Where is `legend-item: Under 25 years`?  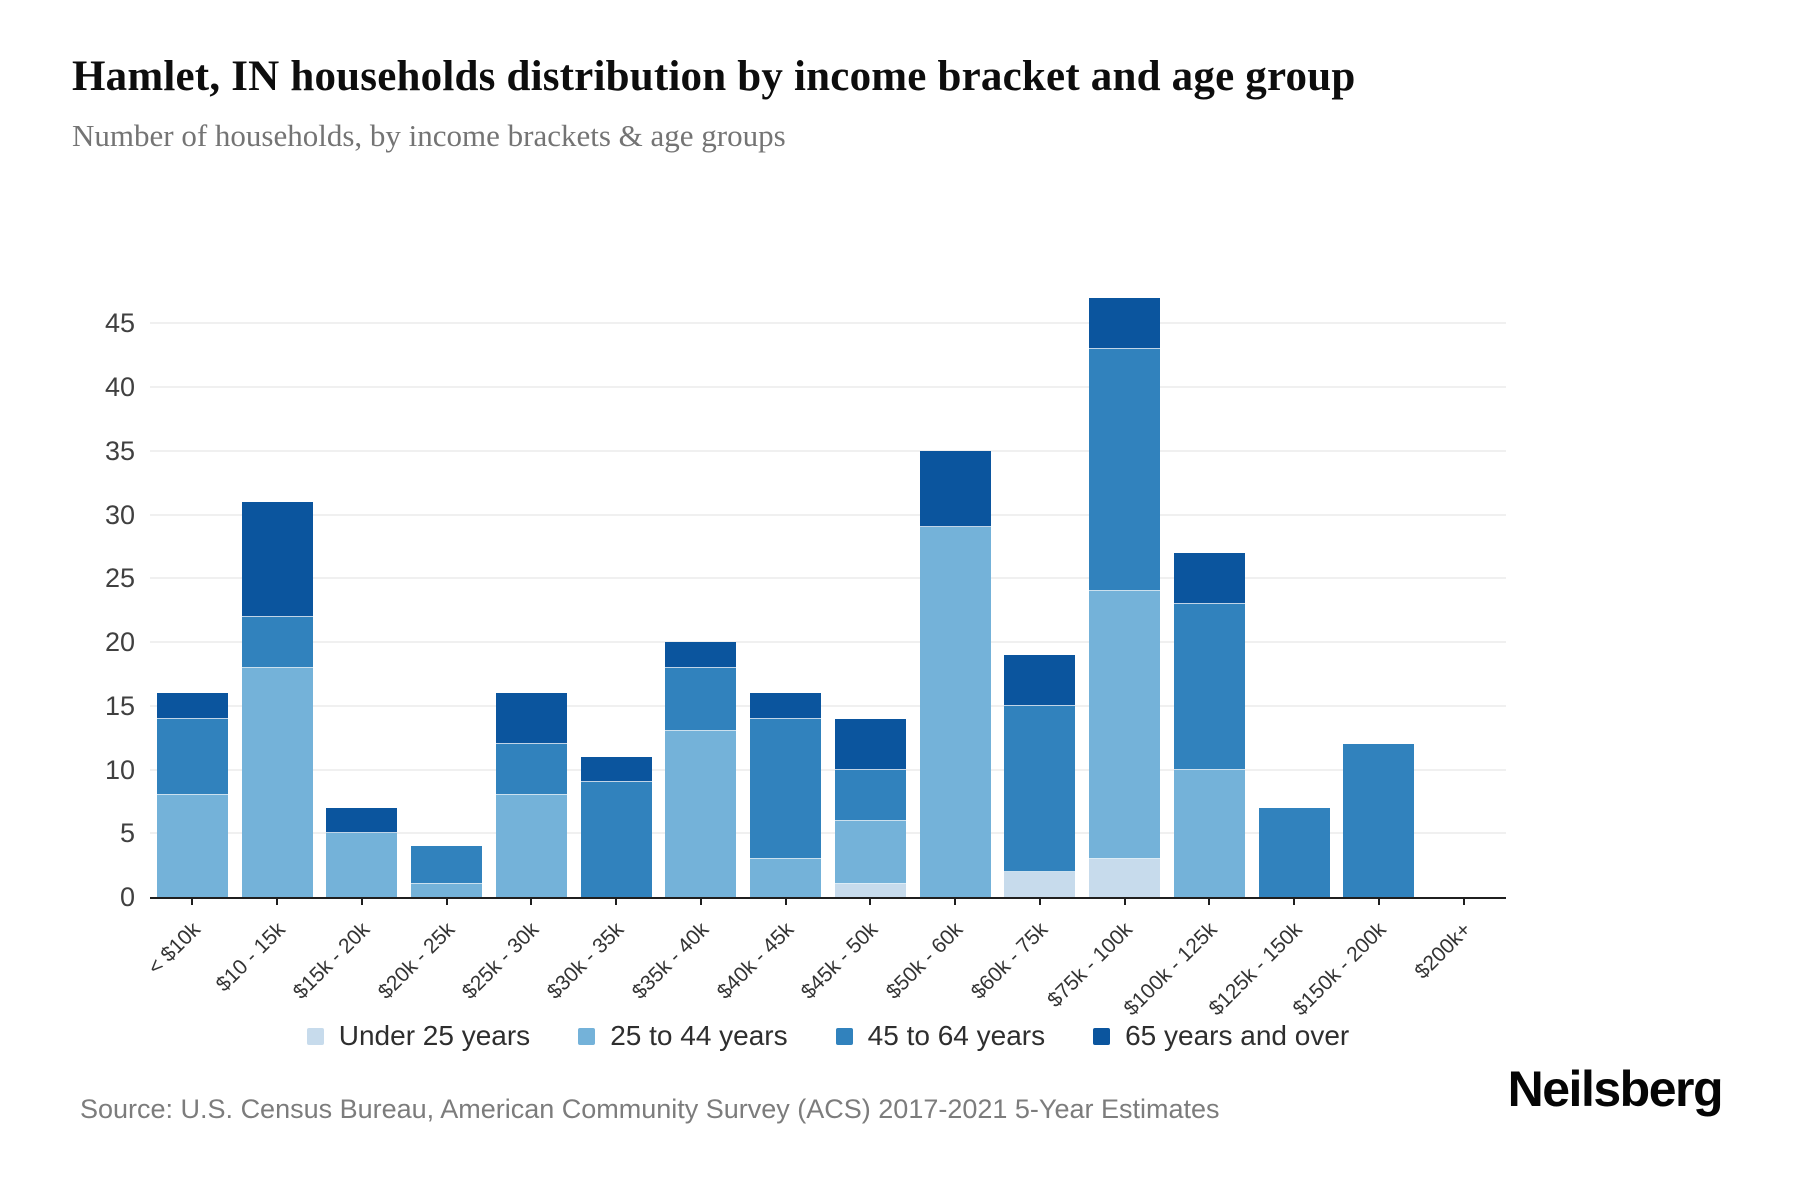 legend-item: Under 25 years is located at coordinates (418, 1036).